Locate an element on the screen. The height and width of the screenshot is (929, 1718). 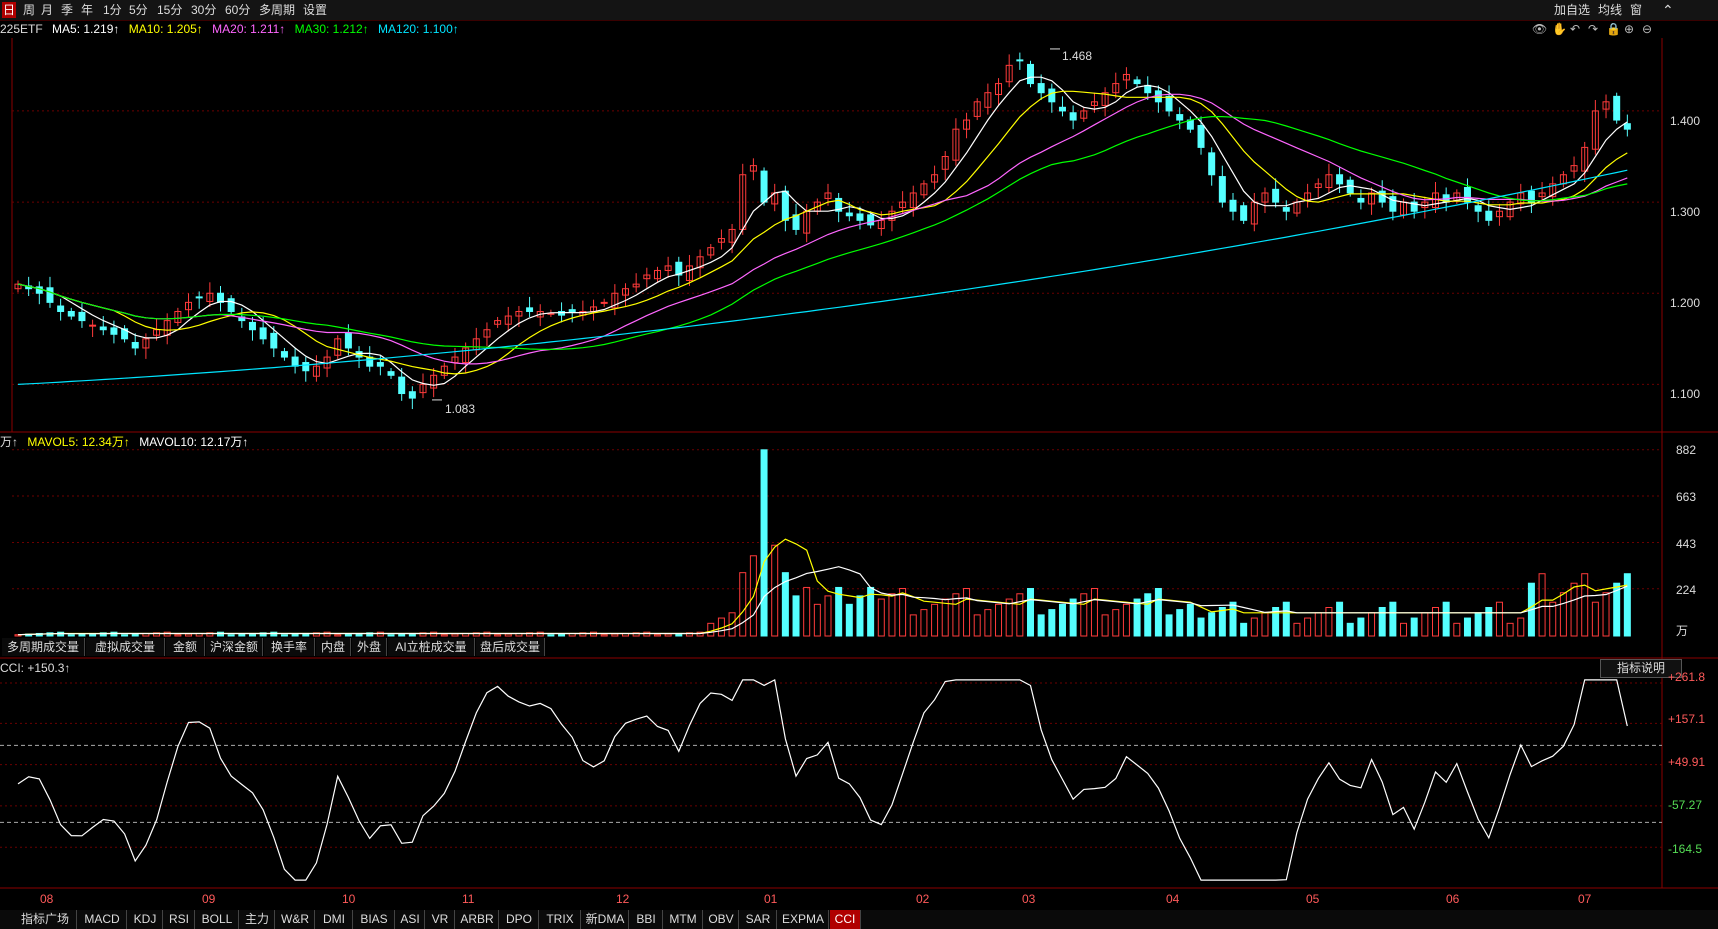
tab-outer: 外盘 is located at coordinates (369, 647).